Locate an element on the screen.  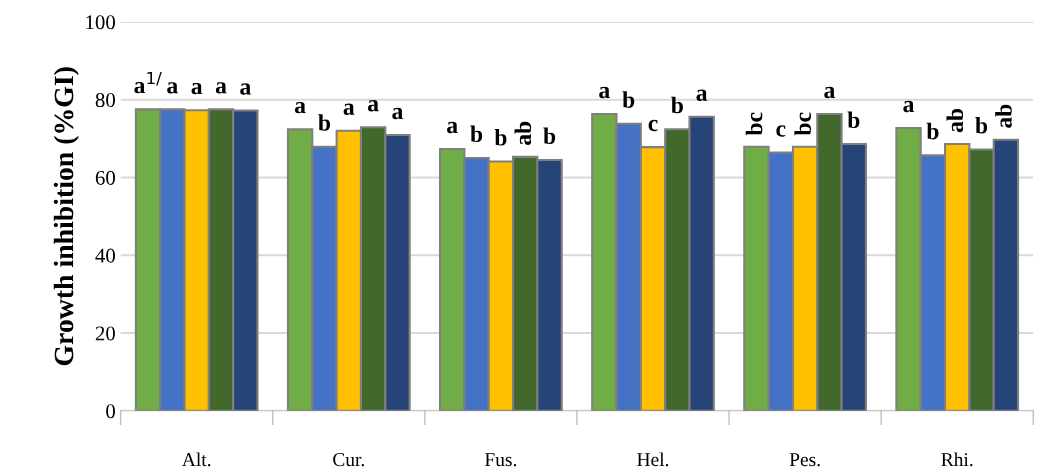
x-tick-label: Cur. is located at coordinates (348, 460).